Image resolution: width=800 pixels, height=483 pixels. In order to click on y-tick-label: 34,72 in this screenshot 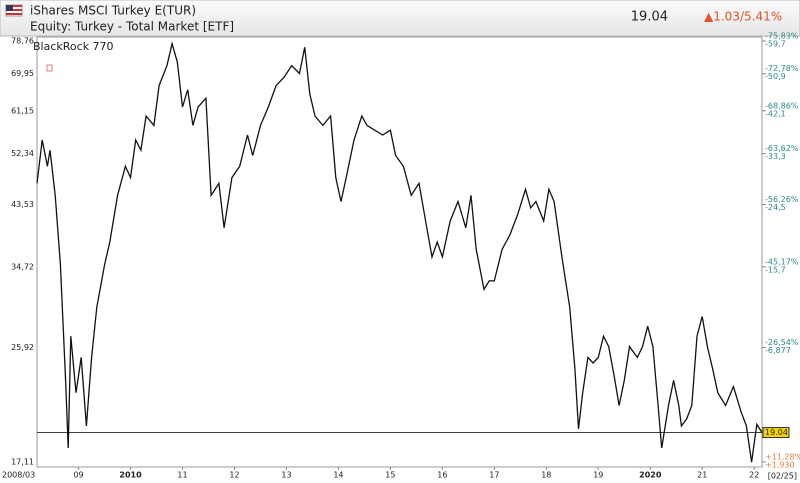, I will do `click(22, 266)`.